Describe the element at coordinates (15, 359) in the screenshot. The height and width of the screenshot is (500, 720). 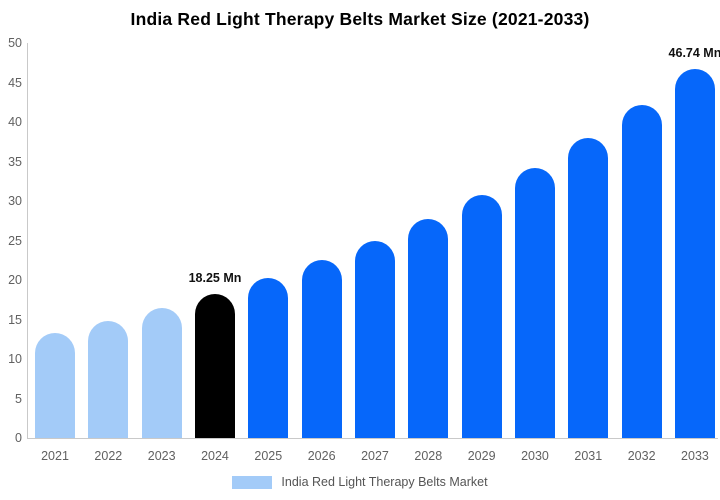
I see `y-tick-label: 10` at that location.